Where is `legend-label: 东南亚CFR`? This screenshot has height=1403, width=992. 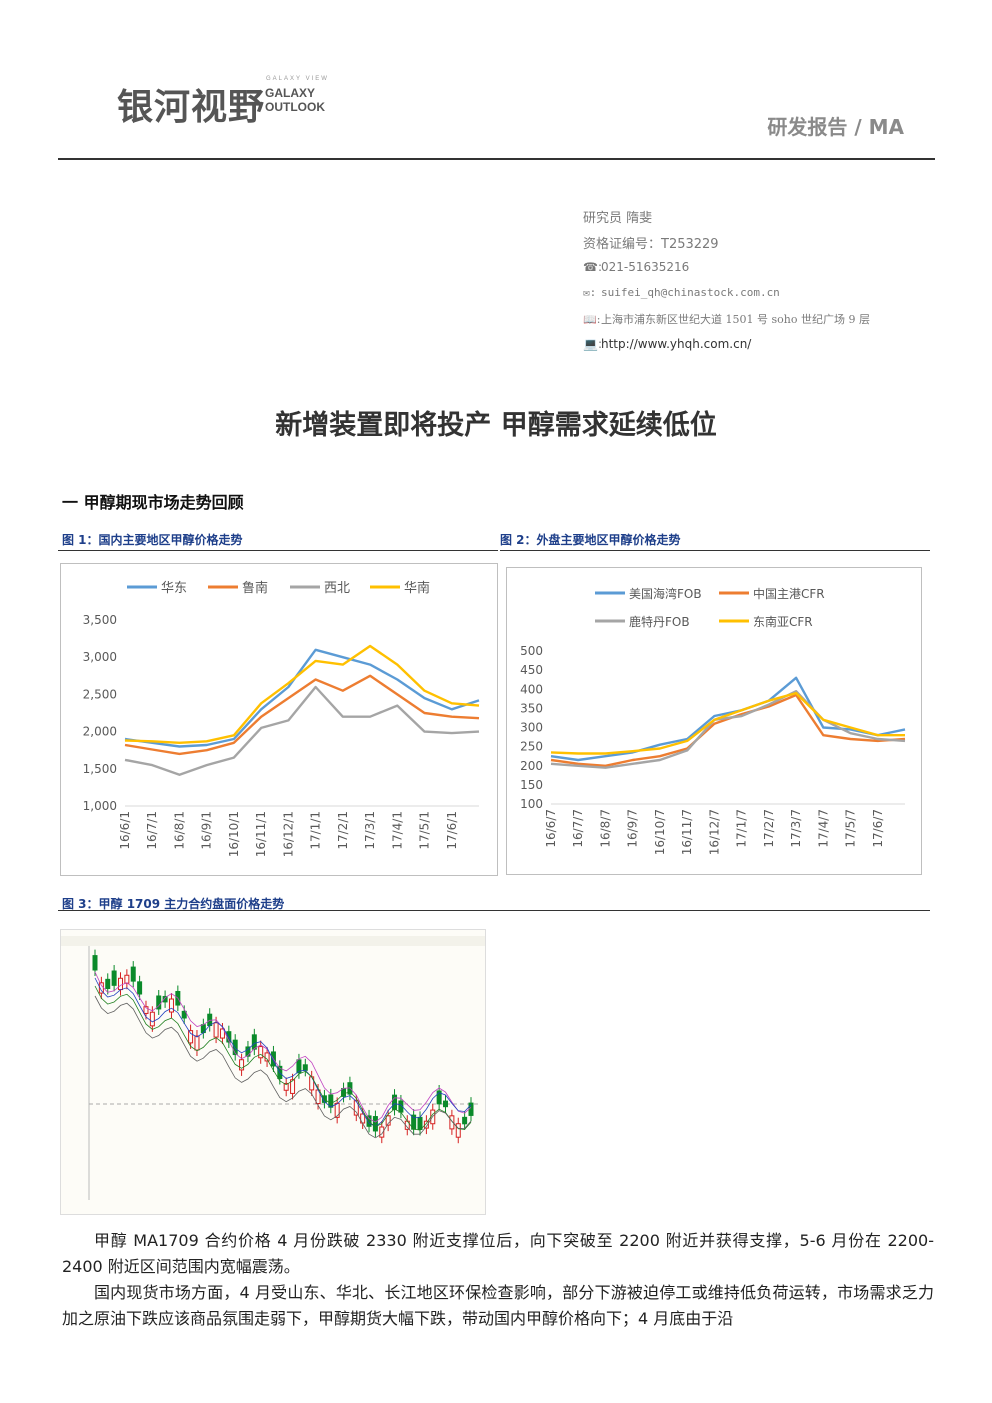 legend-label: 东南亚CFR is located at coordinates (783, 621).